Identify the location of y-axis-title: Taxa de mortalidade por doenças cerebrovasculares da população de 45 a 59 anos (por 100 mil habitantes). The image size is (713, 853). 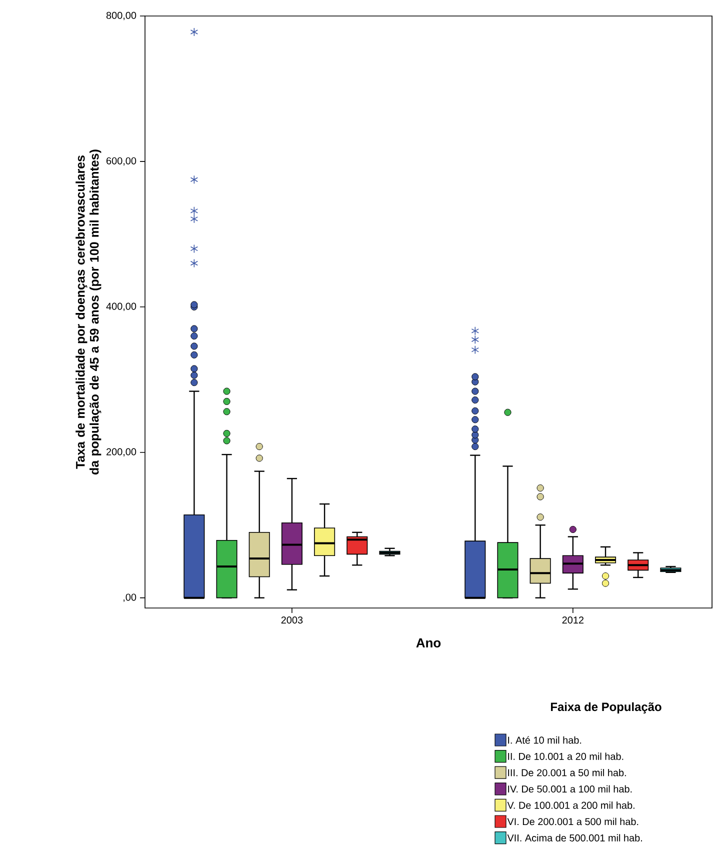
(89, 312).